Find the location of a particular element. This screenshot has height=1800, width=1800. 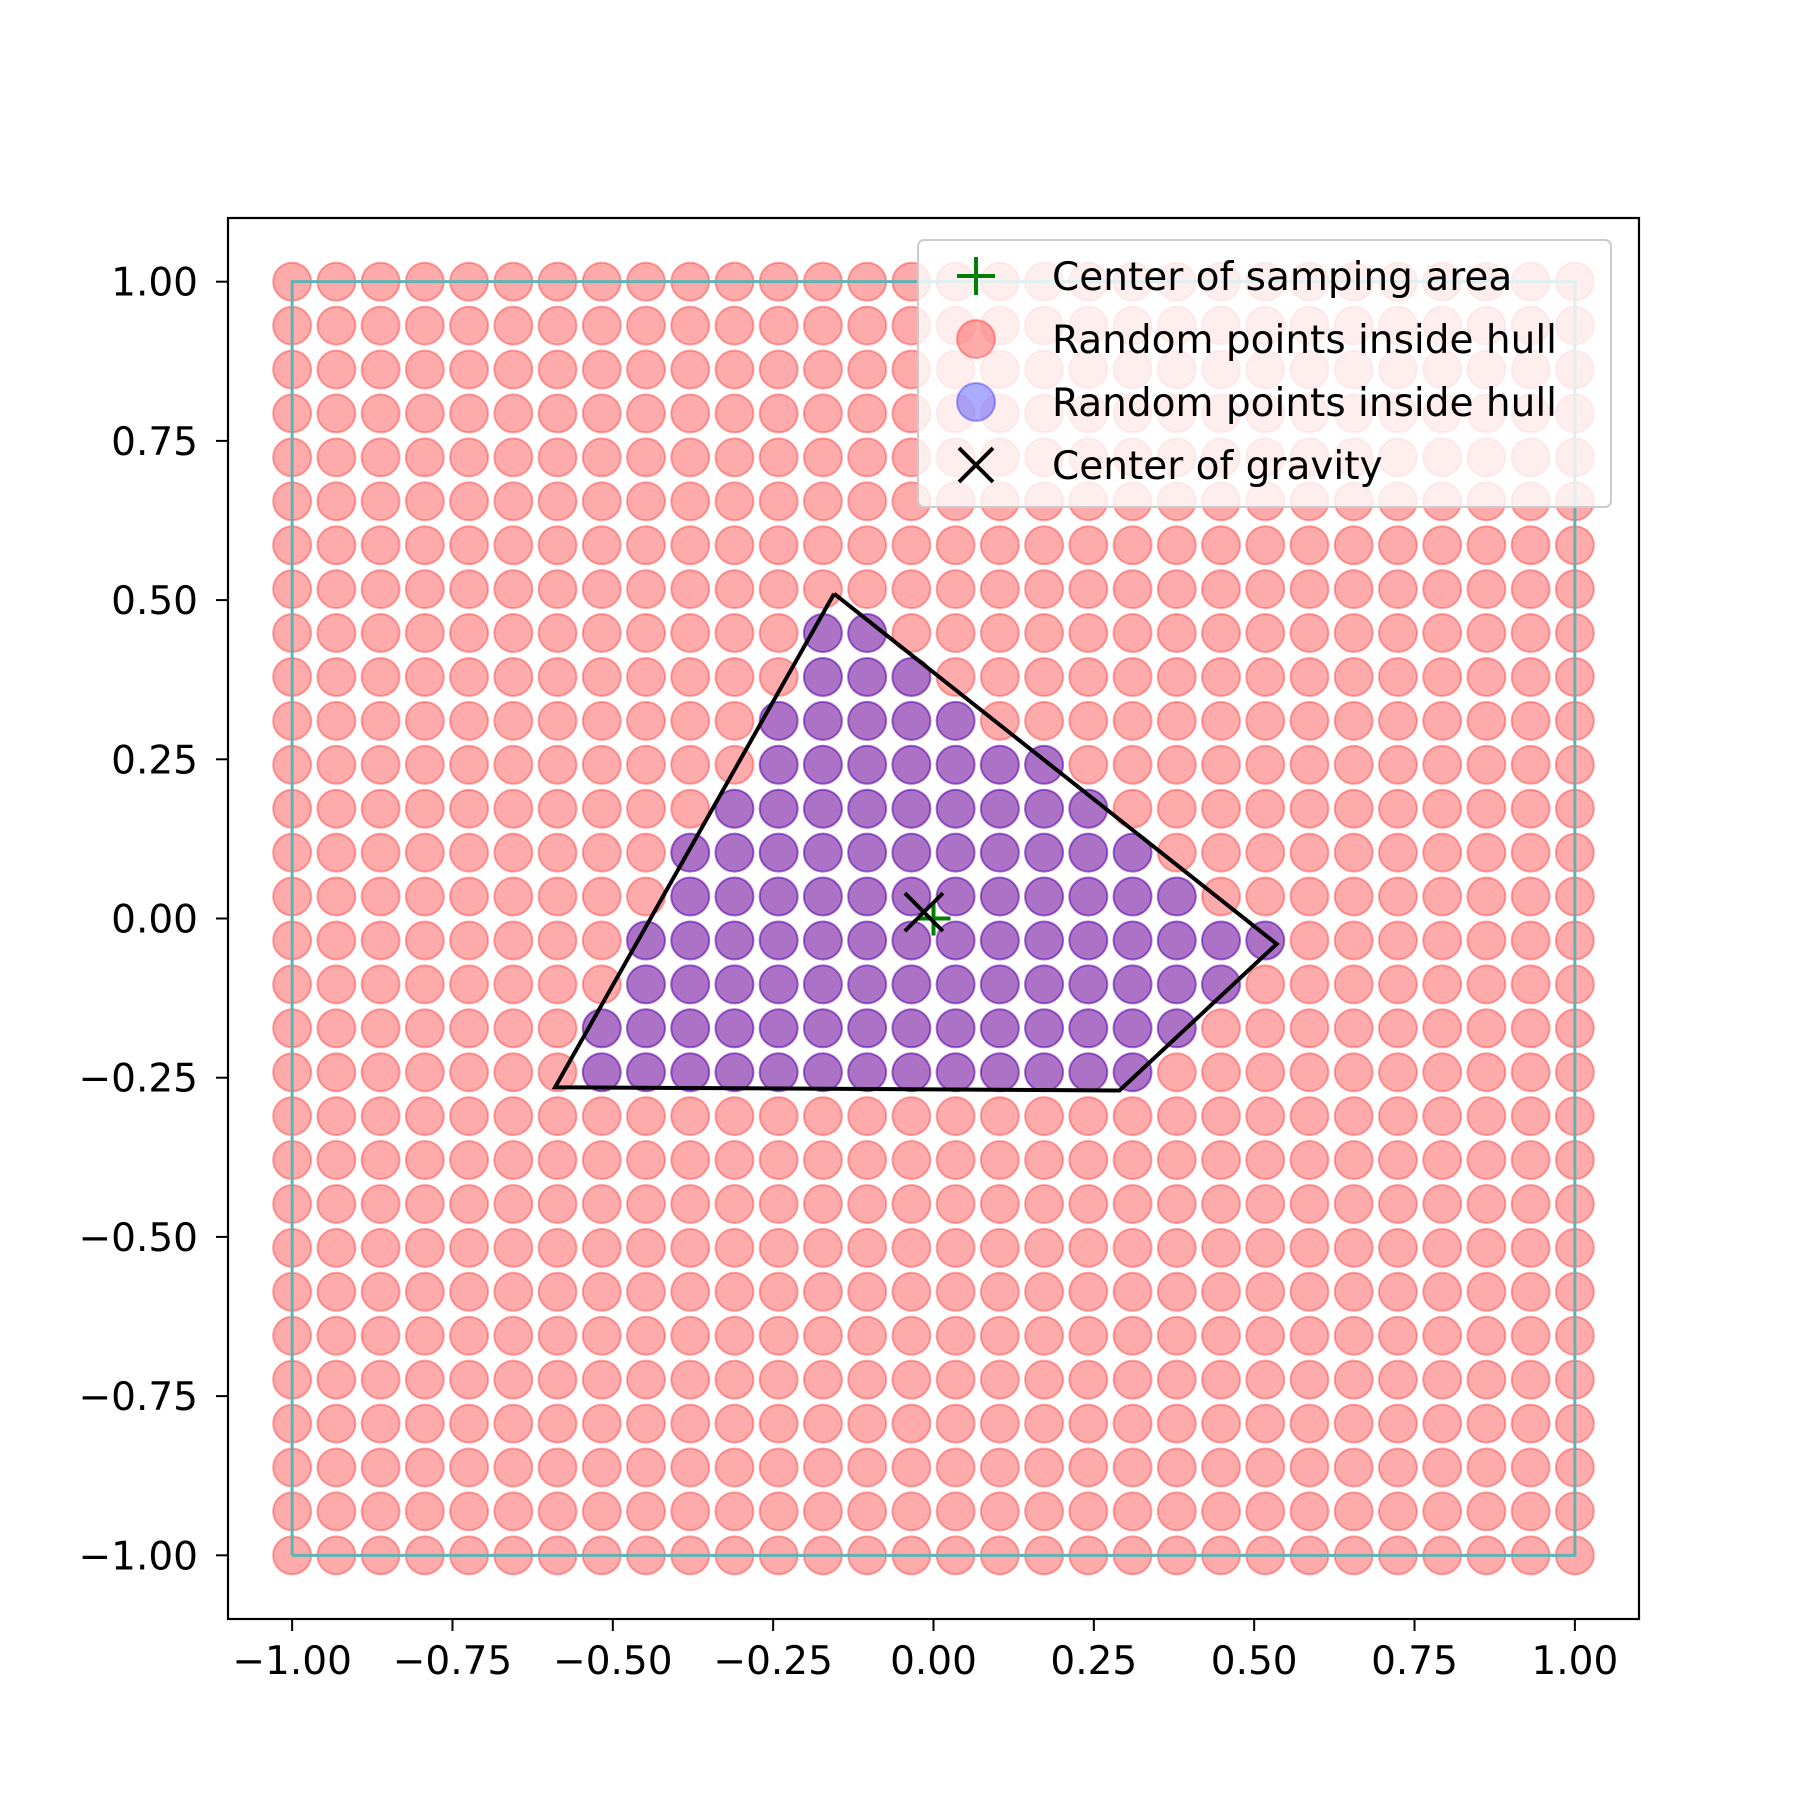

legend-entry: Center of gravity is located at coordinates (1170, 466).